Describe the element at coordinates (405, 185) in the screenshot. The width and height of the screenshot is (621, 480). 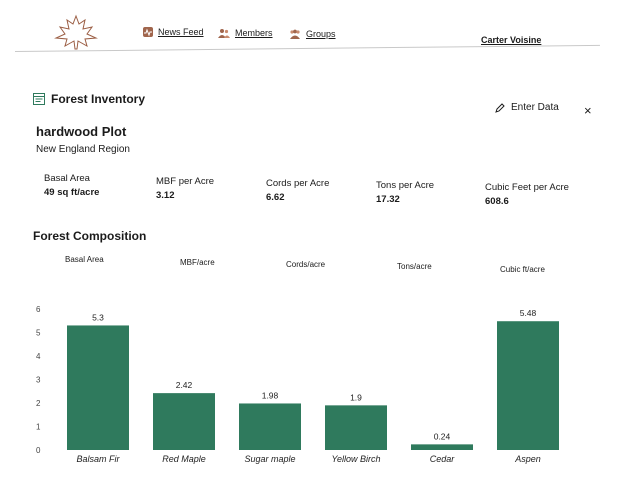
I see `stat-label: Tons per Acre` at that location.